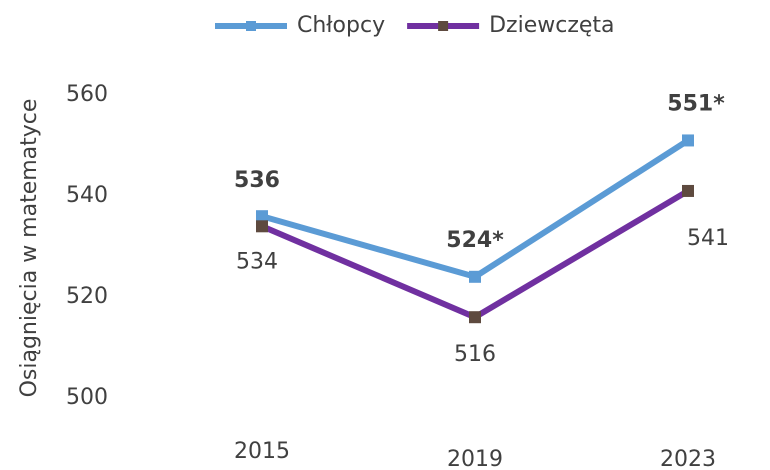 The width and height of the screenshot is (770, 470). What do you see at coordinates (87, 397) in the screenshot?
I see `y-tick-label: 500` at bounding box center [87, 397].